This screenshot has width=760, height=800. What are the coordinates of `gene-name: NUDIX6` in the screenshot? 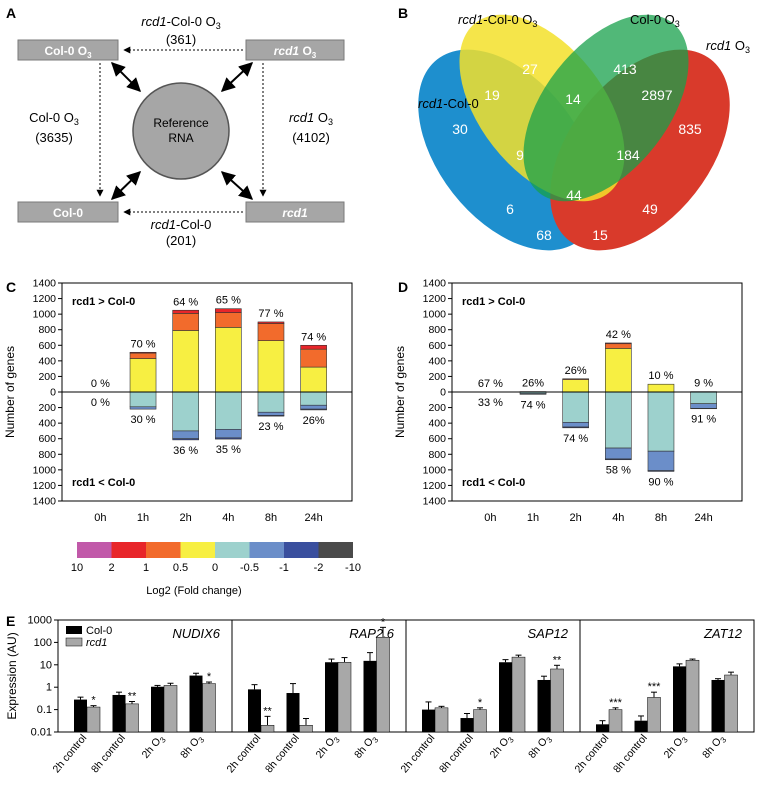 It's located at (196, 633).